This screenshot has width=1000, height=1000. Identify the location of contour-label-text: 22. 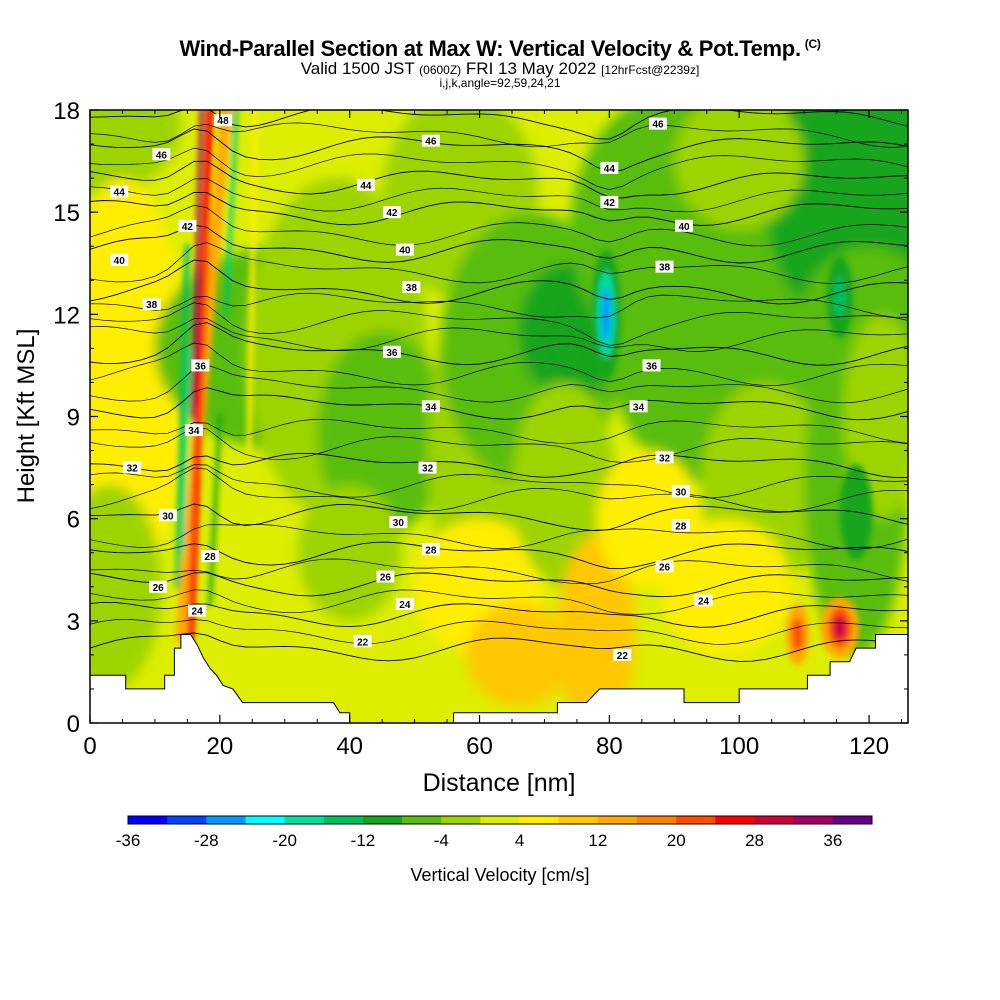
(363, 642).